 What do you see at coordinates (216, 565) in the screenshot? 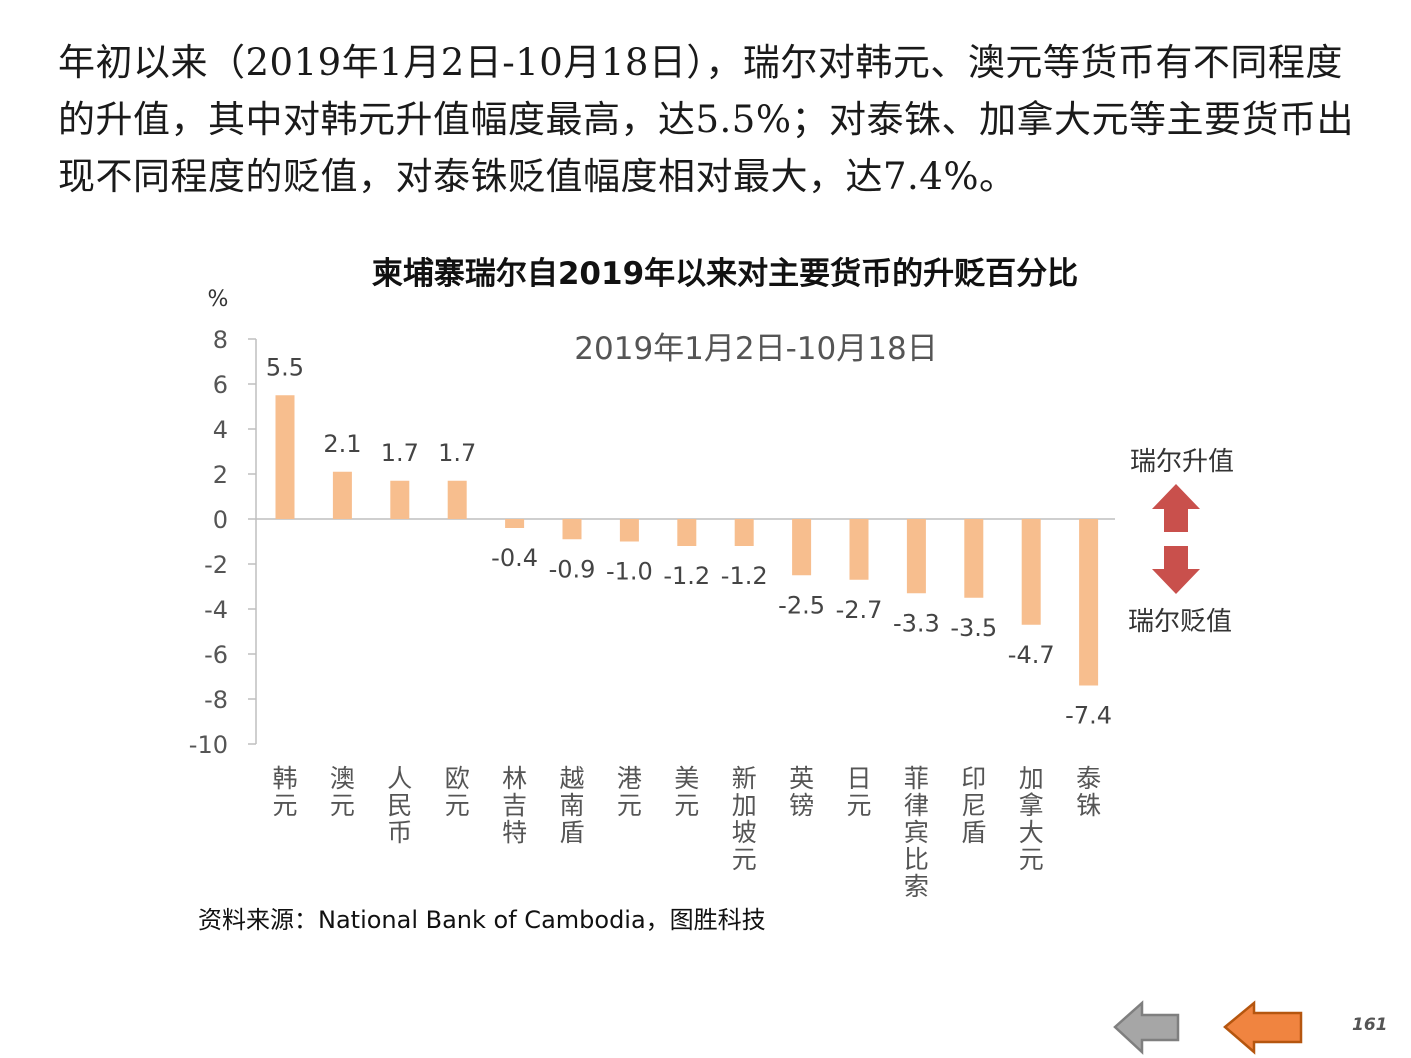
I see `y-tick-label: -2` at bounding box center [216, 565].